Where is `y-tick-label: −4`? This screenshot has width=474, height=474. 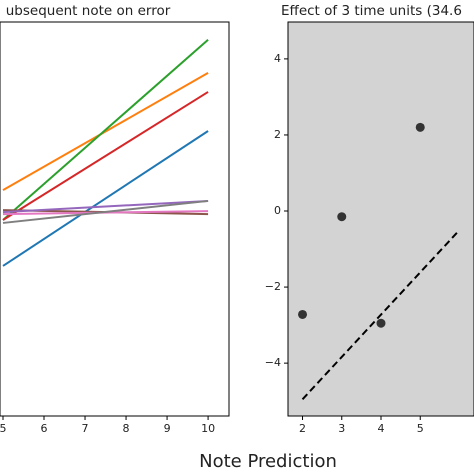 y-tick-label: −4 is located at coordinates (273, 362).